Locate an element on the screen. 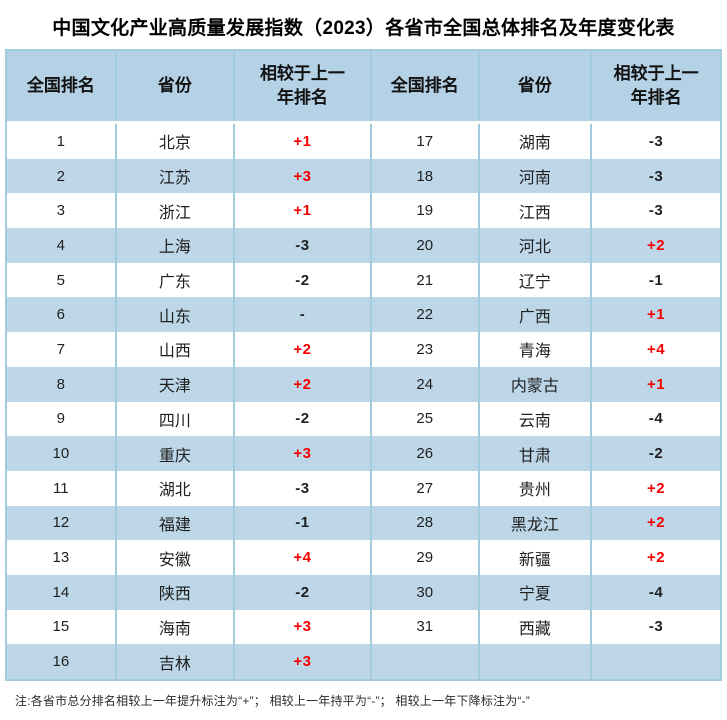 Image resolution: width=727 pixels, height=720 pixels. province-cell: 安徽 is located at coordinates (173, 557).